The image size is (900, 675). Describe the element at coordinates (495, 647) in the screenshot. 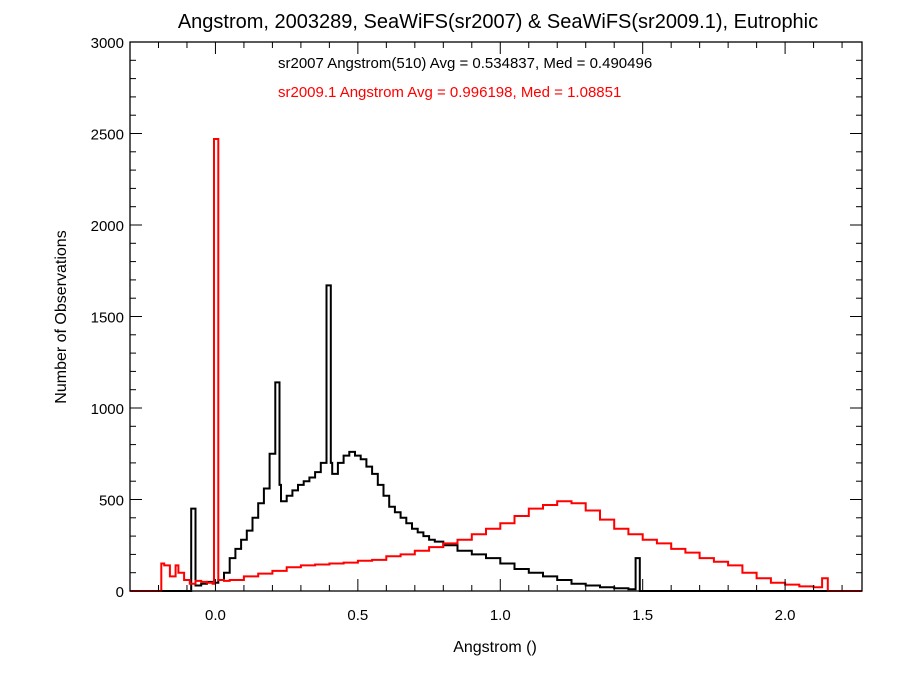

I see `x-axis-label: Angstrom ()` at that location.